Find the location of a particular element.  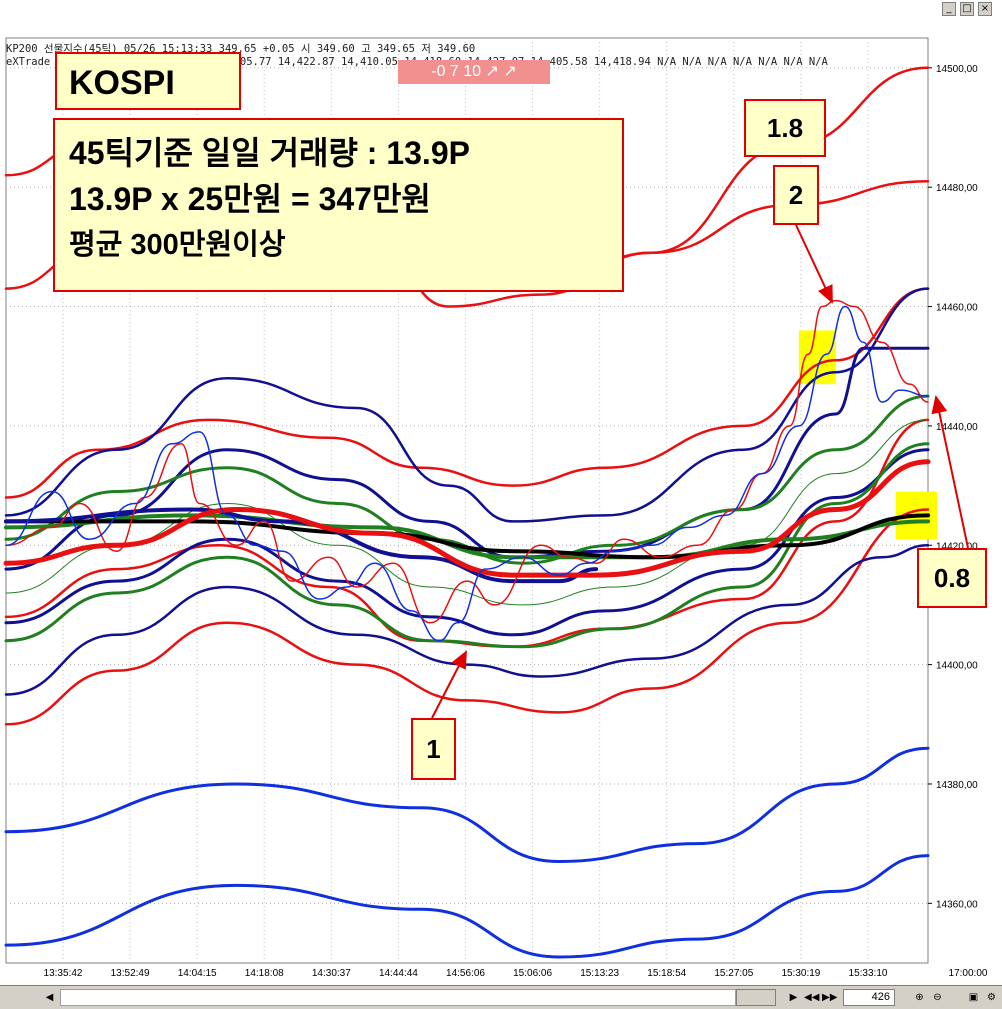

info-line-2: 13.9P x 25만원 = 347만원 is located at coordinates (250, 199).